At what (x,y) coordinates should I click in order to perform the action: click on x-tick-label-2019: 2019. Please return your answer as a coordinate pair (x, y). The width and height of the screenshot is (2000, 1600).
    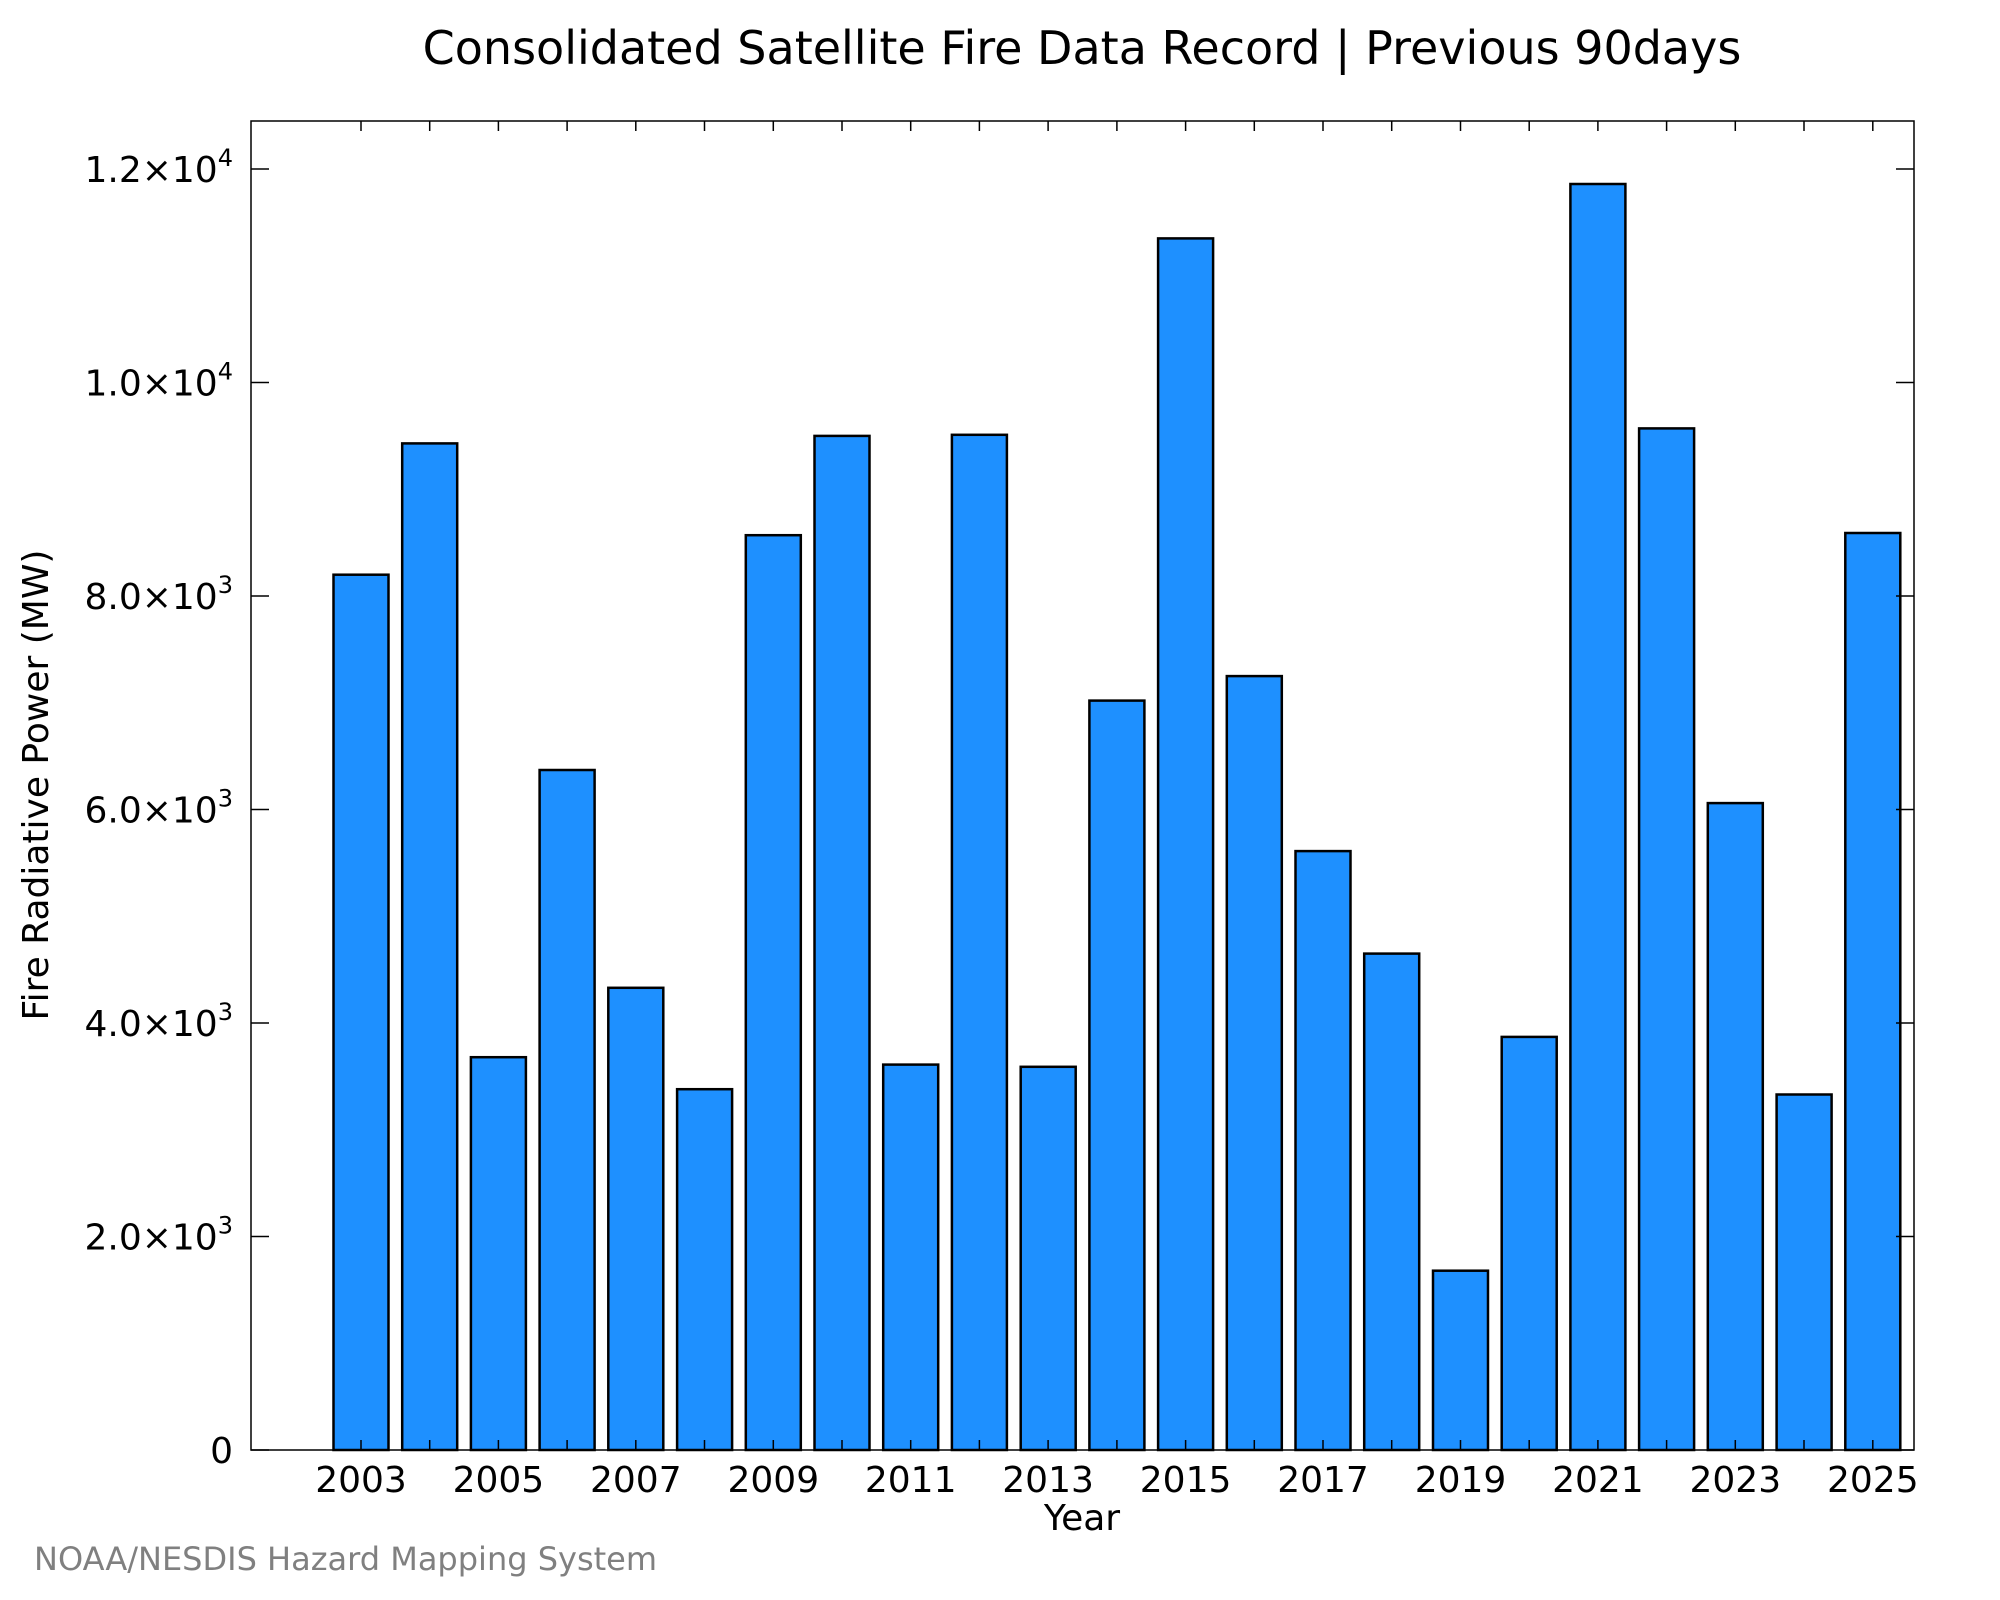
    Looking at the image, I should click on (1461, 1480).